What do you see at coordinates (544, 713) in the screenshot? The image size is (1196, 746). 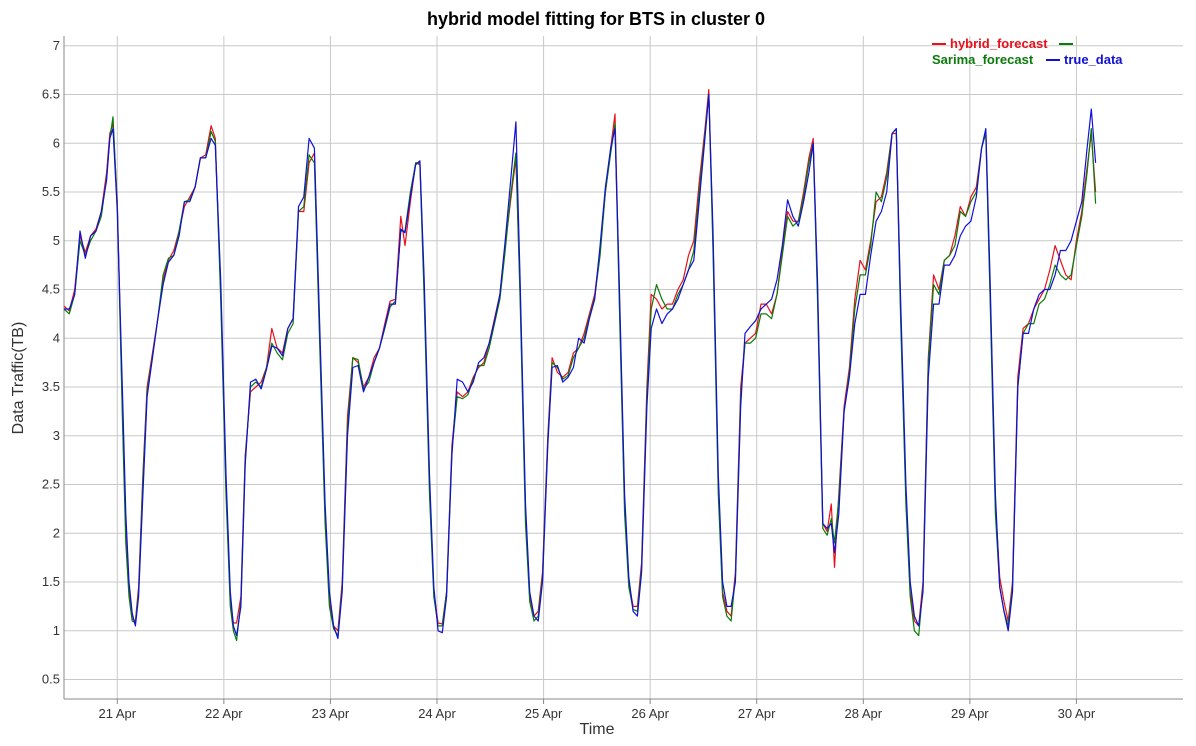 I see `x-tick-label: 25 Apr` at bounding box center [544, 713].